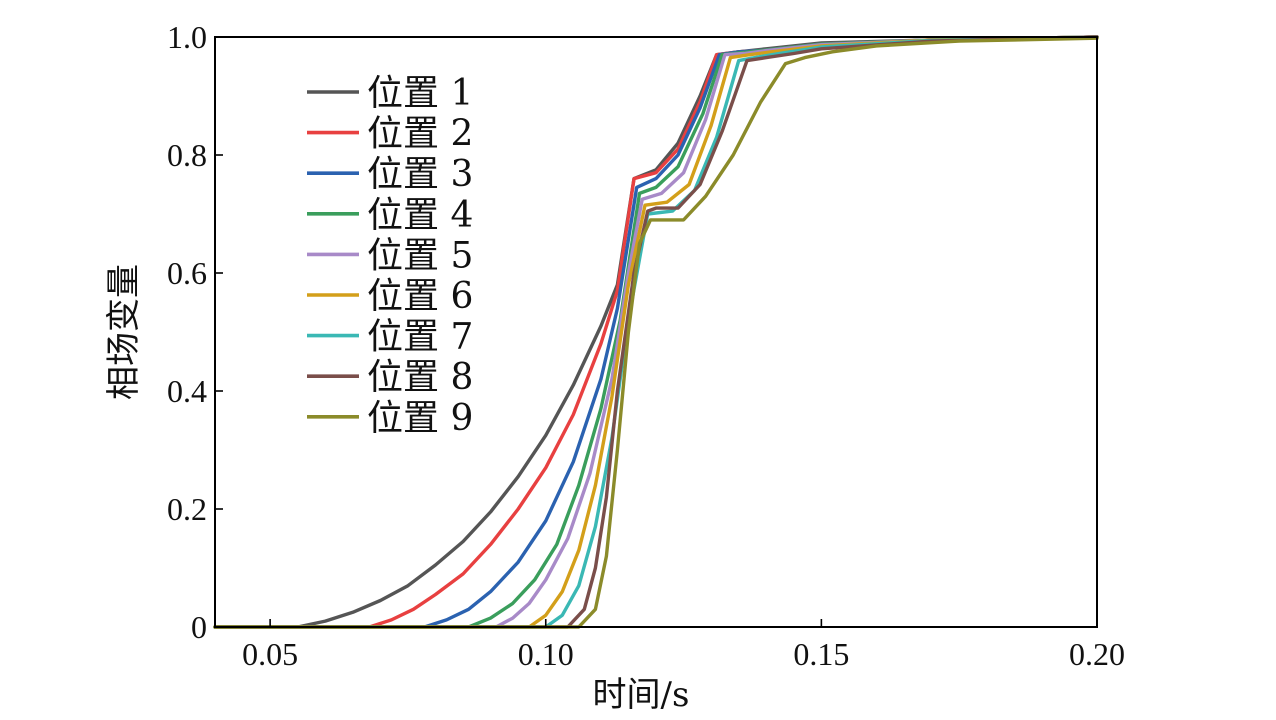 Image resolution: width=1276 pixels, height=720 pixels. I want to click on legend-entry-5: 位置 5, so click(390, 255).